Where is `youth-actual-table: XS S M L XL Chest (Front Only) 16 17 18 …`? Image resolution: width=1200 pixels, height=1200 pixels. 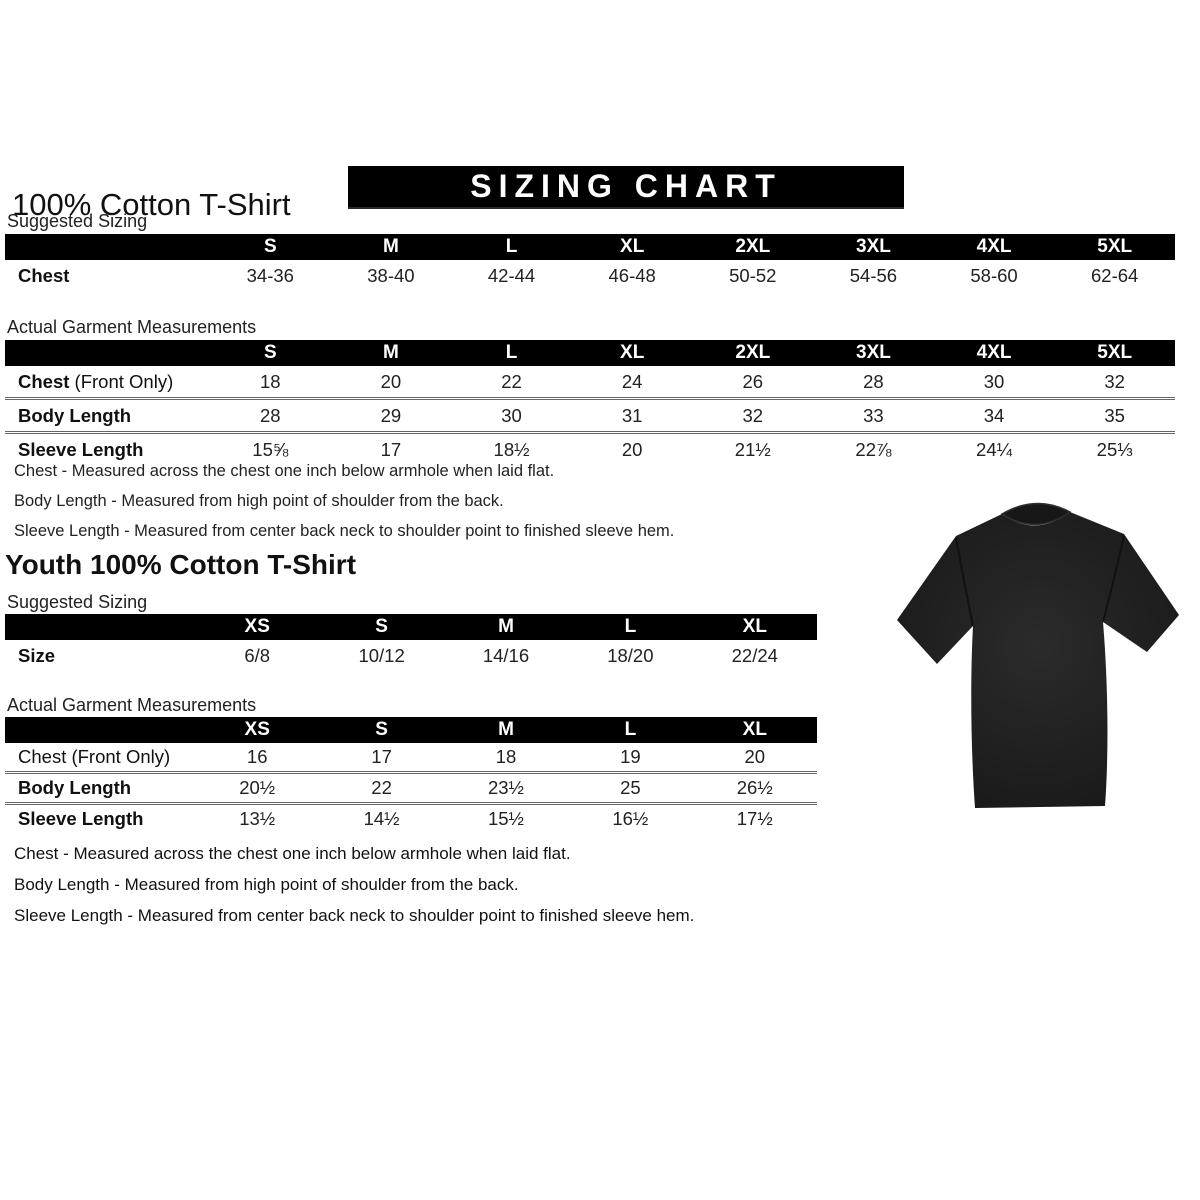
youth-actual-table: XS S M L XL Chest (Front Only) 16 17 18 … is located at coordinates (411, 775).